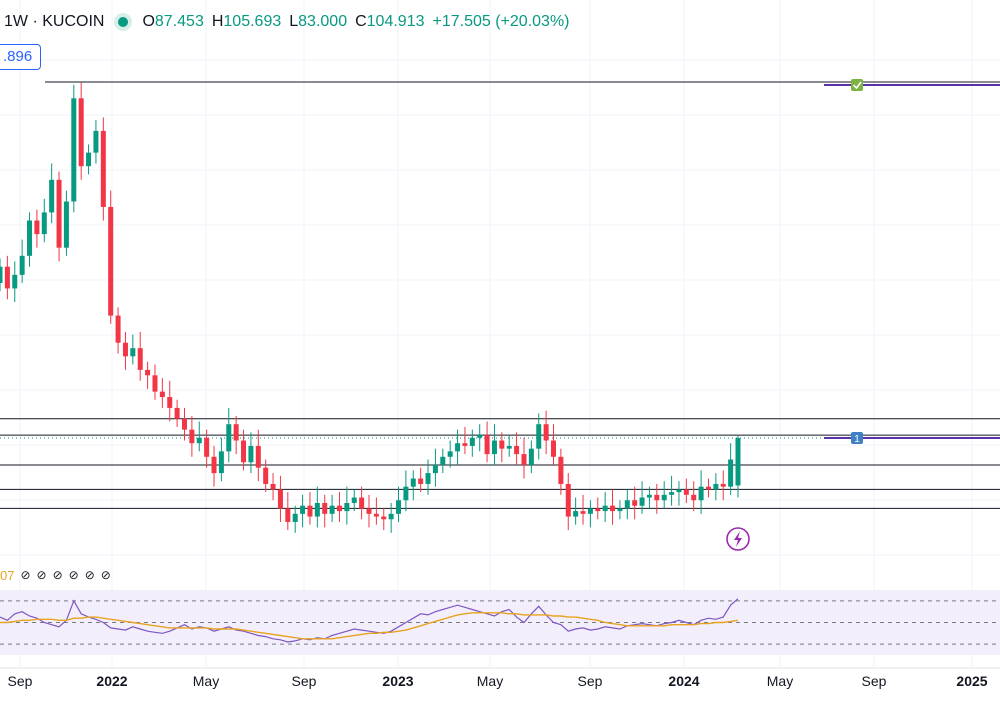 Image resolution: width=1000 pixels, height=705 pixels. What do you see at coordinates (54, 21) in the screenshot?
I see `symbol-label: 1W · KUCOIN` at bounding box center [54, 21].